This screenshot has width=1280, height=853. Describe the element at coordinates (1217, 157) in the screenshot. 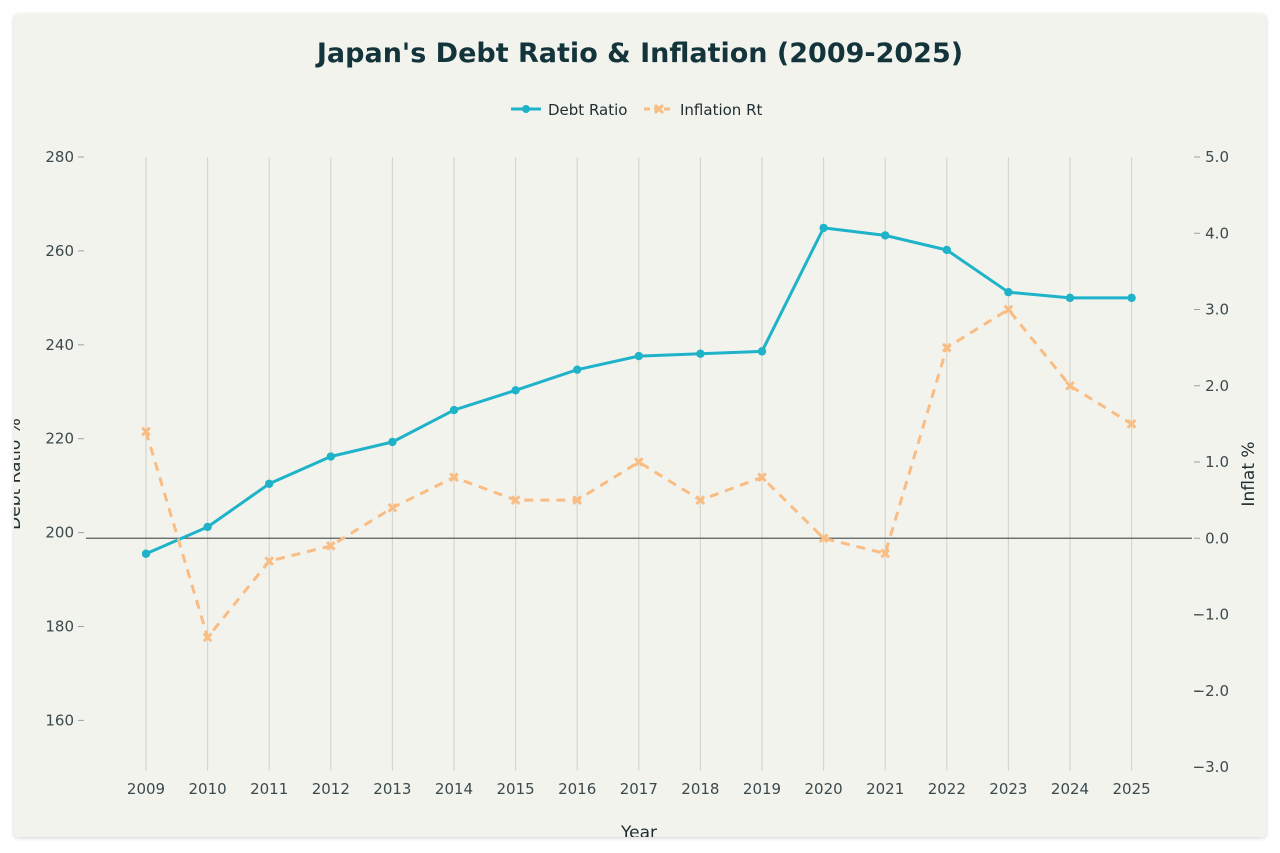

I see `y2-tick-label: 5.0` at that location.